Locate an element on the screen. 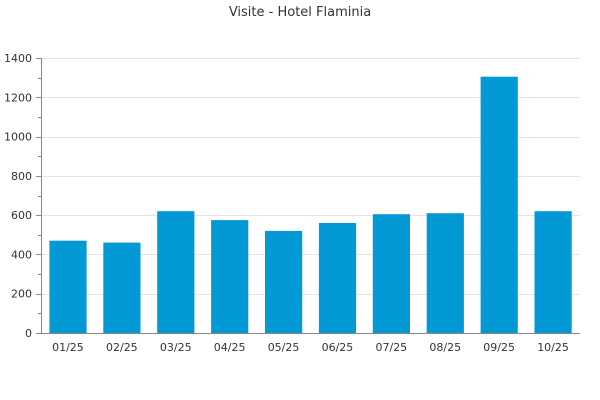 Image resolution: width=600 pixels, height=400 pixels. y-tick-label: 400 is located at coordinates (21, 254).